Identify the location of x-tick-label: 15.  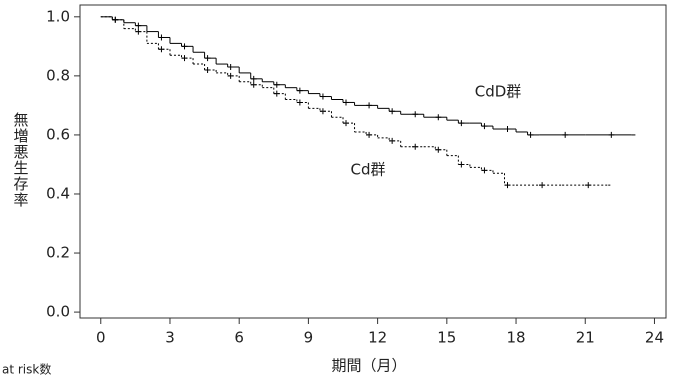
(446, 338).